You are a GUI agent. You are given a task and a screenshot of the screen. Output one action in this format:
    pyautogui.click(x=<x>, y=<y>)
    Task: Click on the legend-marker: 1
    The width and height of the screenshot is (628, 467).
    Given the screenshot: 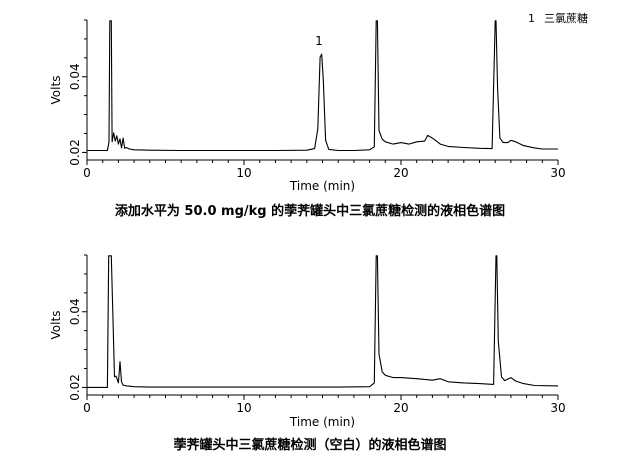 What is the action you would take?
    pyautogui.click(x=531, y=18)
    